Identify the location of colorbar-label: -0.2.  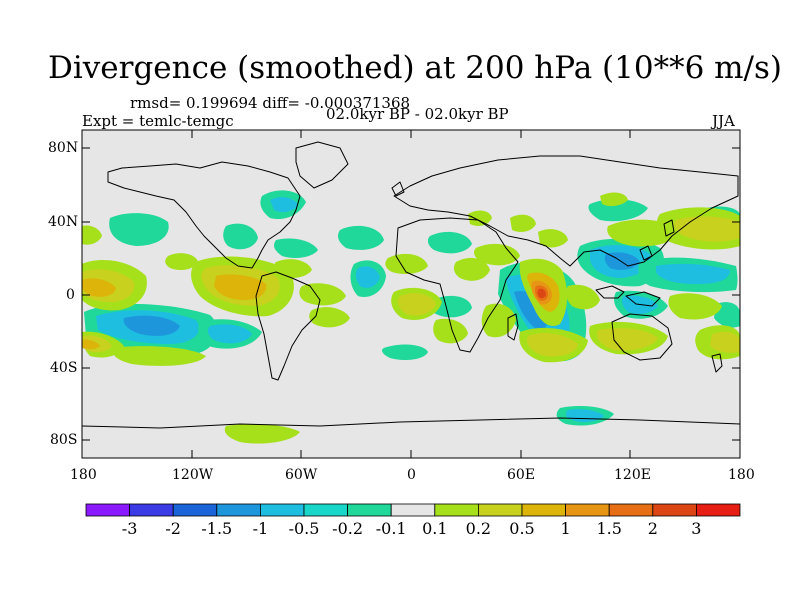
(348, 528).